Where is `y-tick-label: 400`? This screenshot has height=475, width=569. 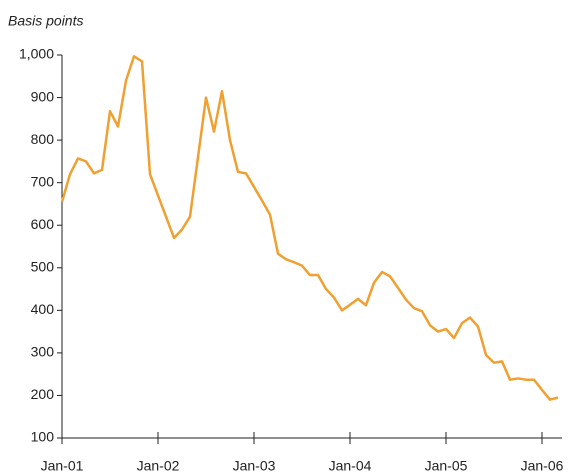 y-tick-label: 400 is located at coordinates (43, 309).